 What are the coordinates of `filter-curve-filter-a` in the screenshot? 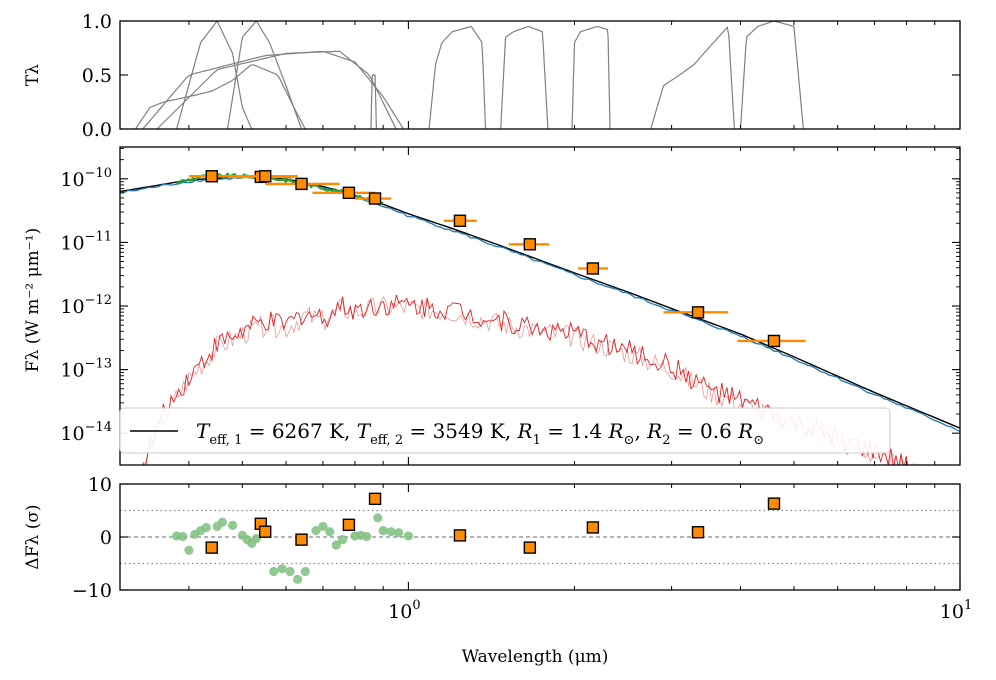 It's located at (220, 96).